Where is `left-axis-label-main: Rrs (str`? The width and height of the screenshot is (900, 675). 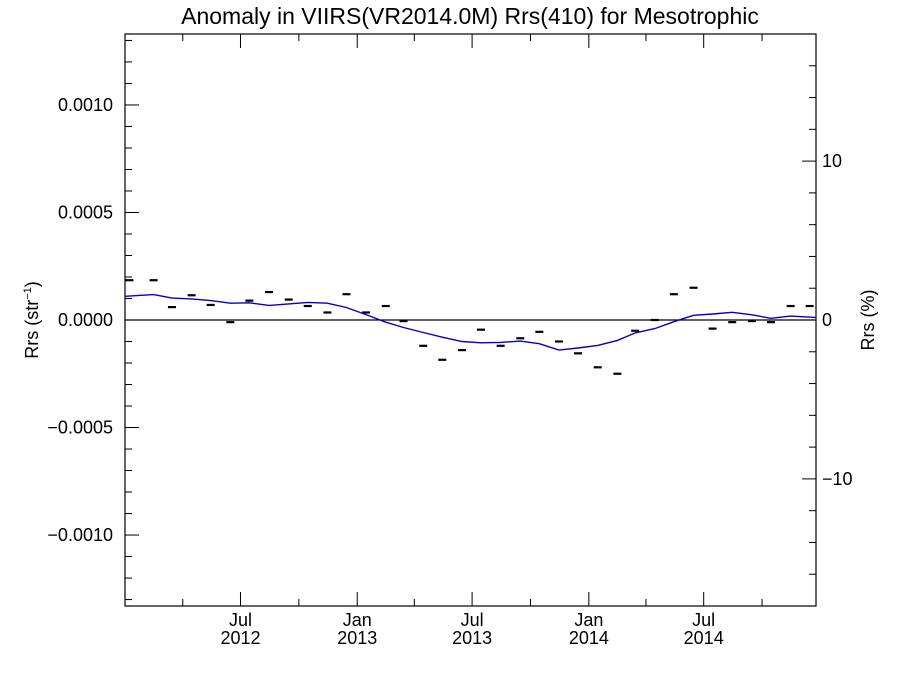
left-axis-label-main: Rrs (str is located at coordinates (32, 329).